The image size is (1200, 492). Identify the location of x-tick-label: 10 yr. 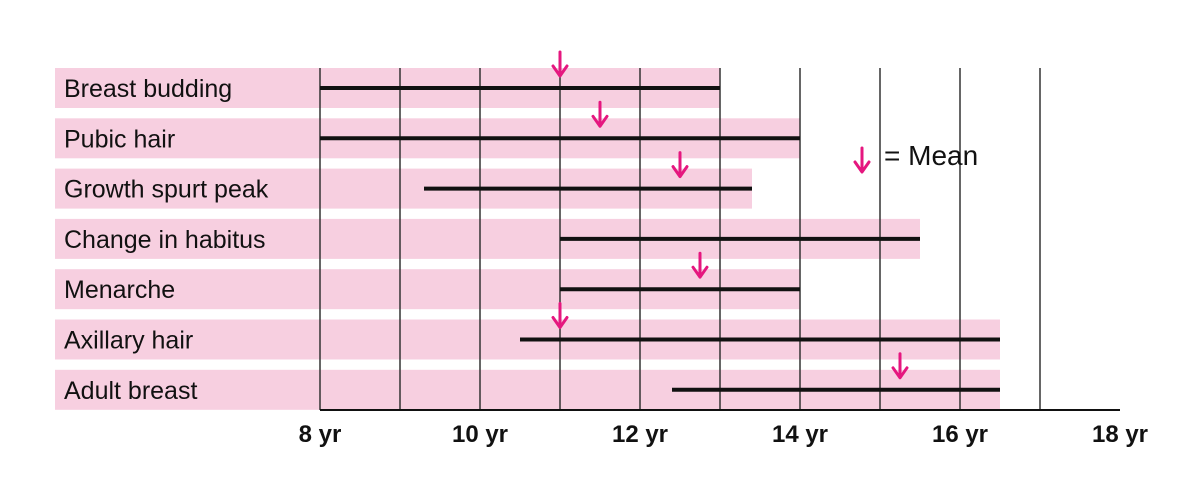
(480, 434).